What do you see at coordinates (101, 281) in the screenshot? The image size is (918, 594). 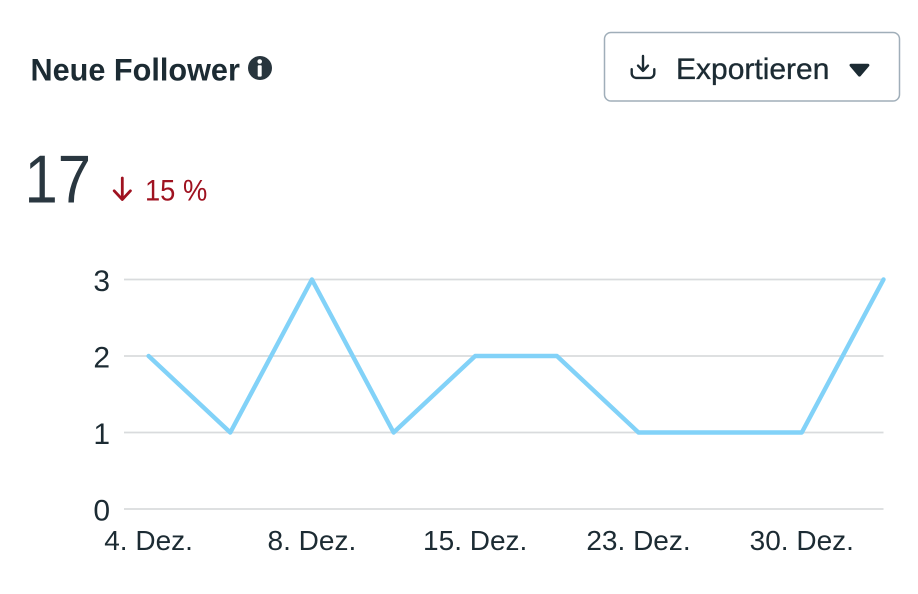 I see `svg-text: 3` at bounding box center [101, 281].